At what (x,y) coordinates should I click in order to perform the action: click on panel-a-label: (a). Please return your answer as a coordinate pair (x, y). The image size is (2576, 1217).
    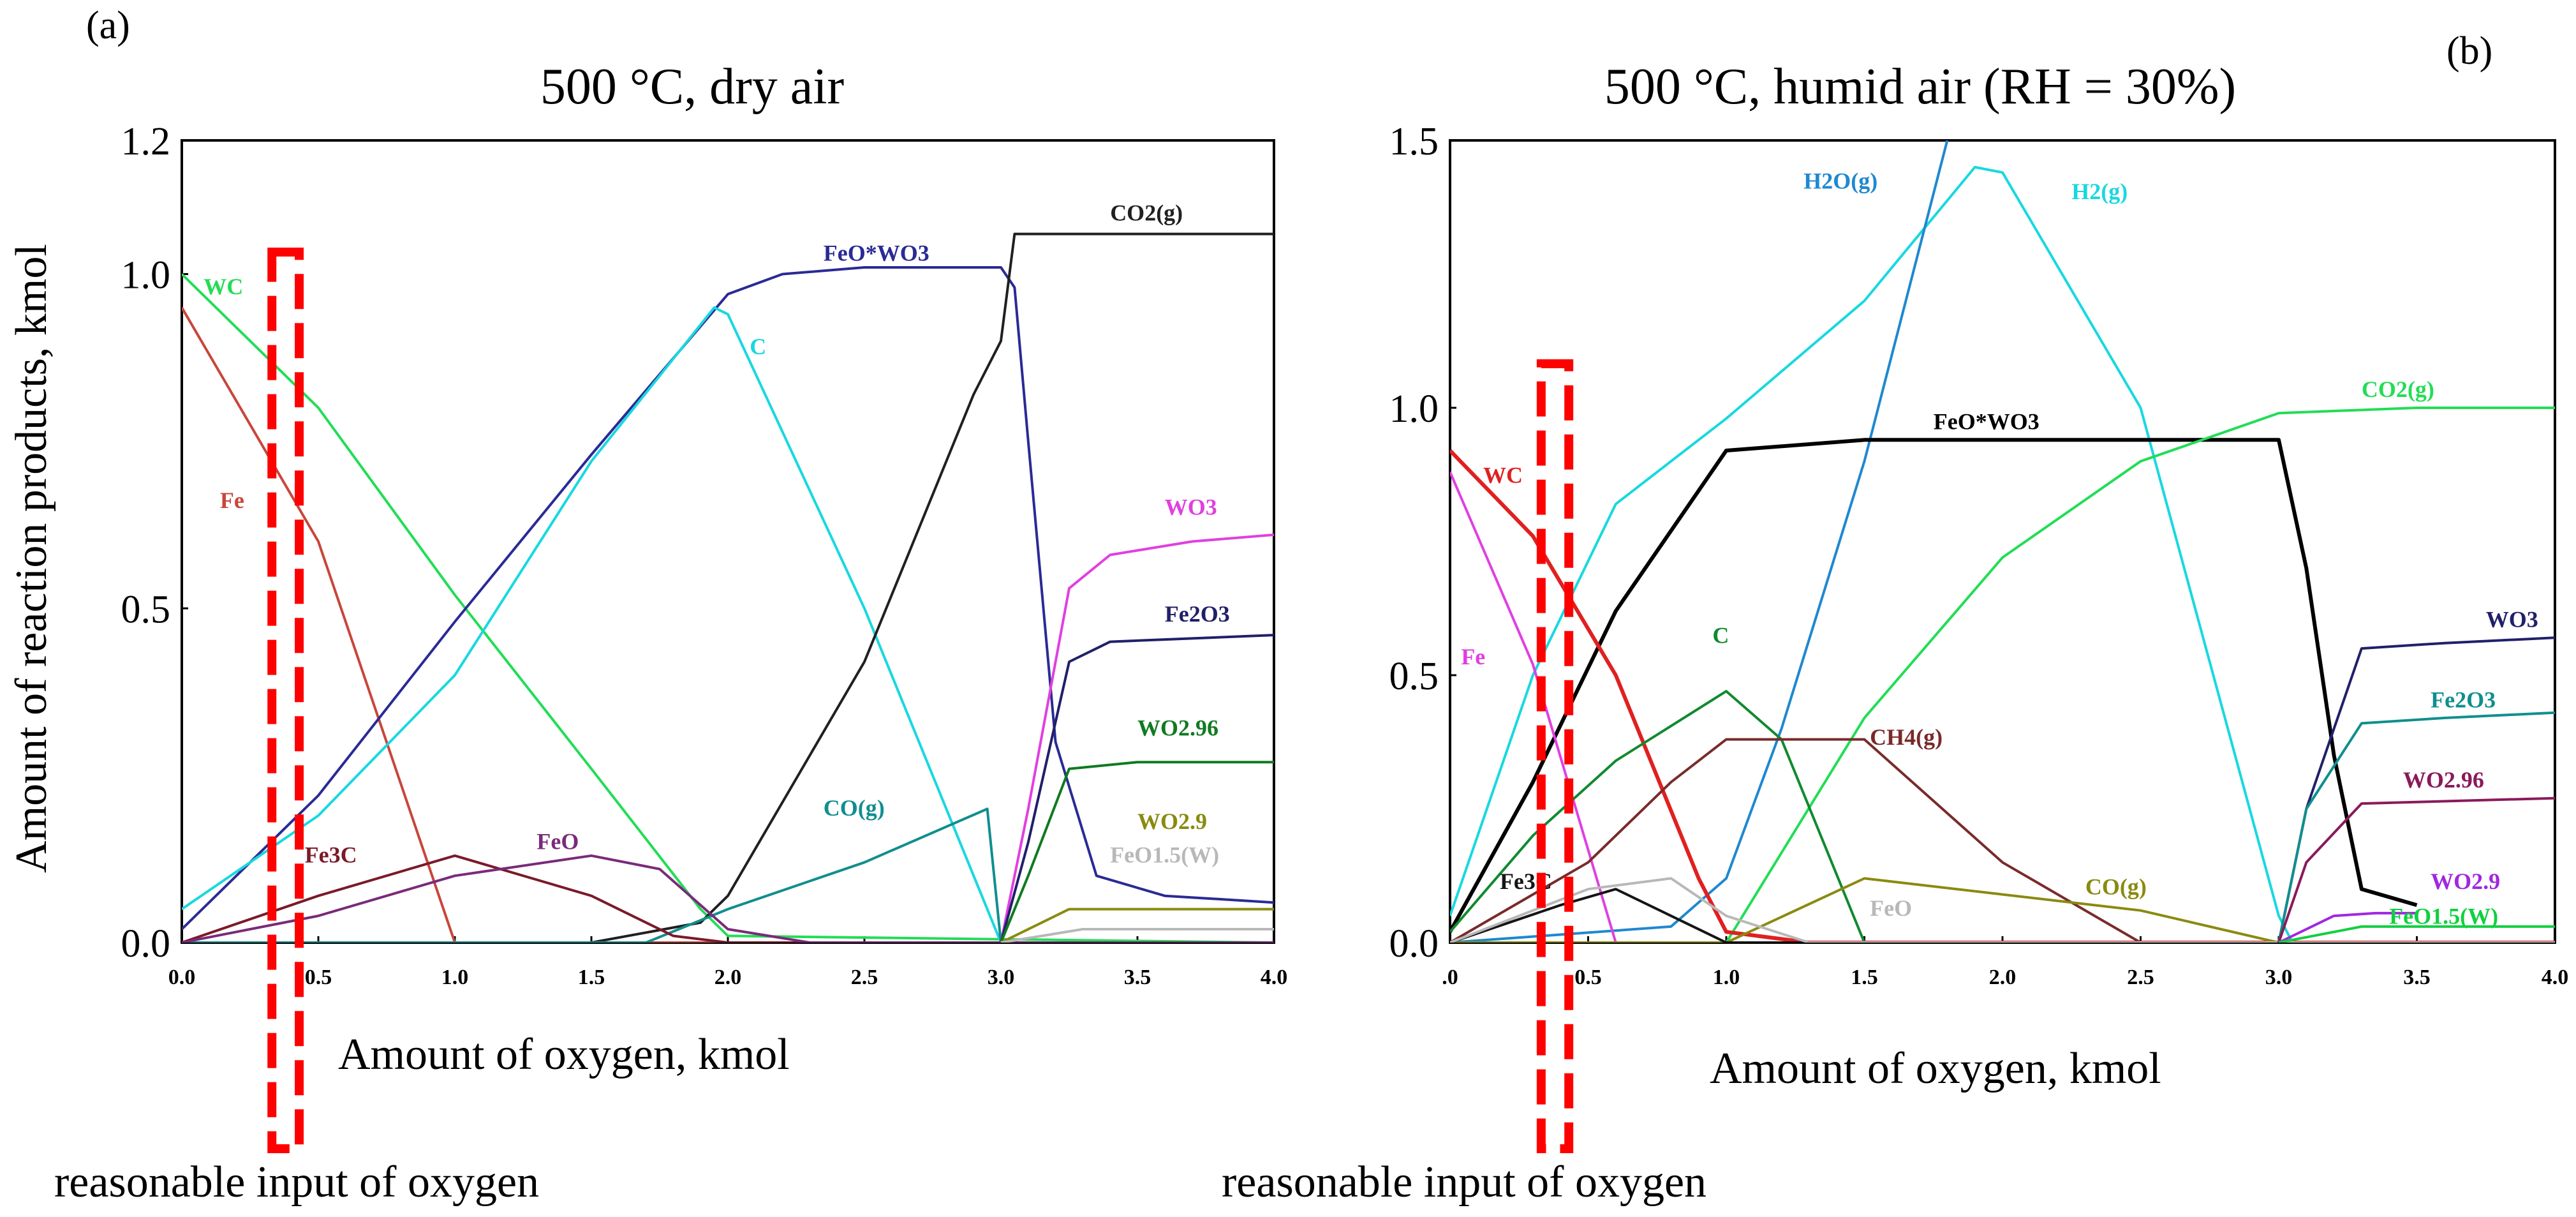
    Looking at the image, I should click on (108, 25).